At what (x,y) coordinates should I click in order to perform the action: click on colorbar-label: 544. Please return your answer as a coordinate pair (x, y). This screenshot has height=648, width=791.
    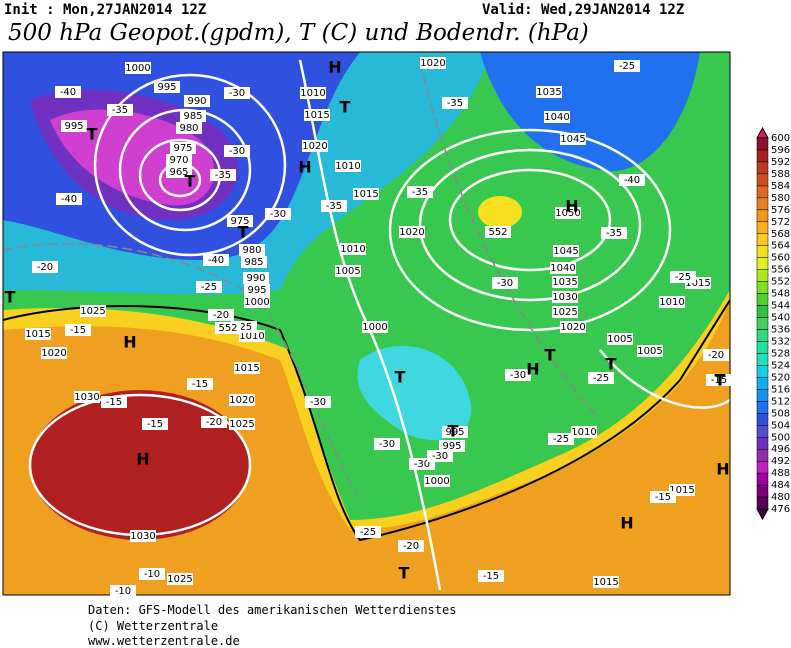
    Looking at the image, I should click on (780, 306).